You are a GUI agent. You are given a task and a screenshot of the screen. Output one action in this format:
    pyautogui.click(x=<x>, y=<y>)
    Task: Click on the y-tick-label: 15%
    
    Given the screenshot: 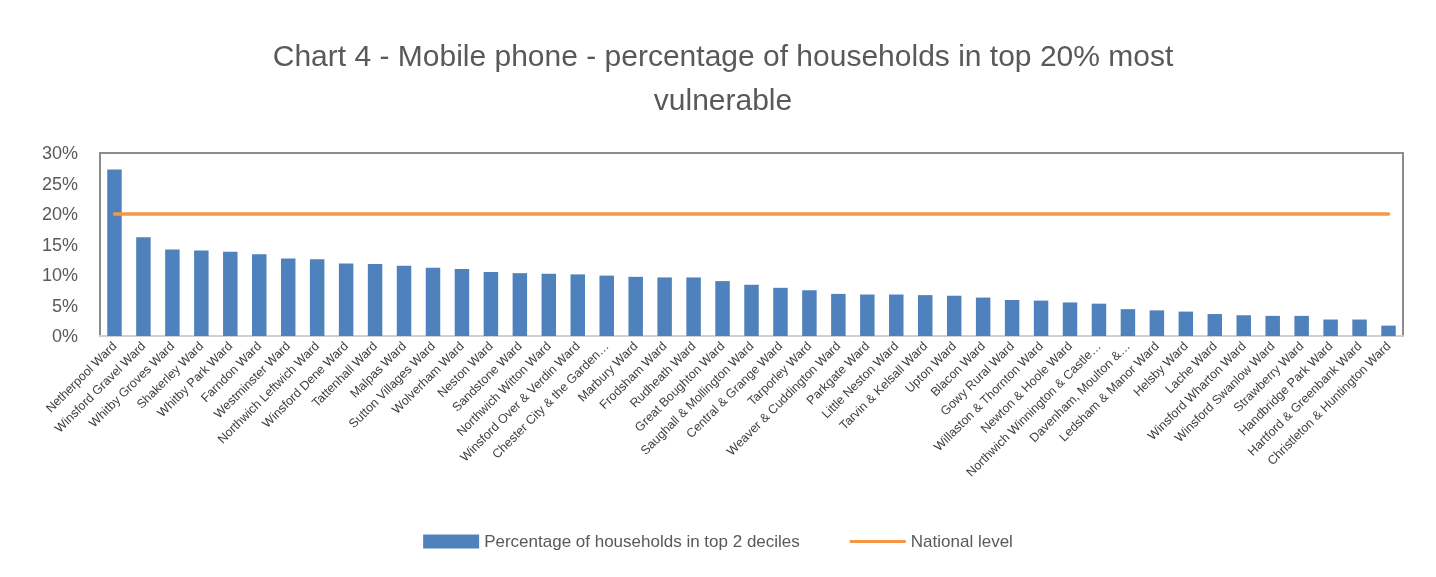 What is the action you would take?
    pyautogui.click(x=59, y=244)
    